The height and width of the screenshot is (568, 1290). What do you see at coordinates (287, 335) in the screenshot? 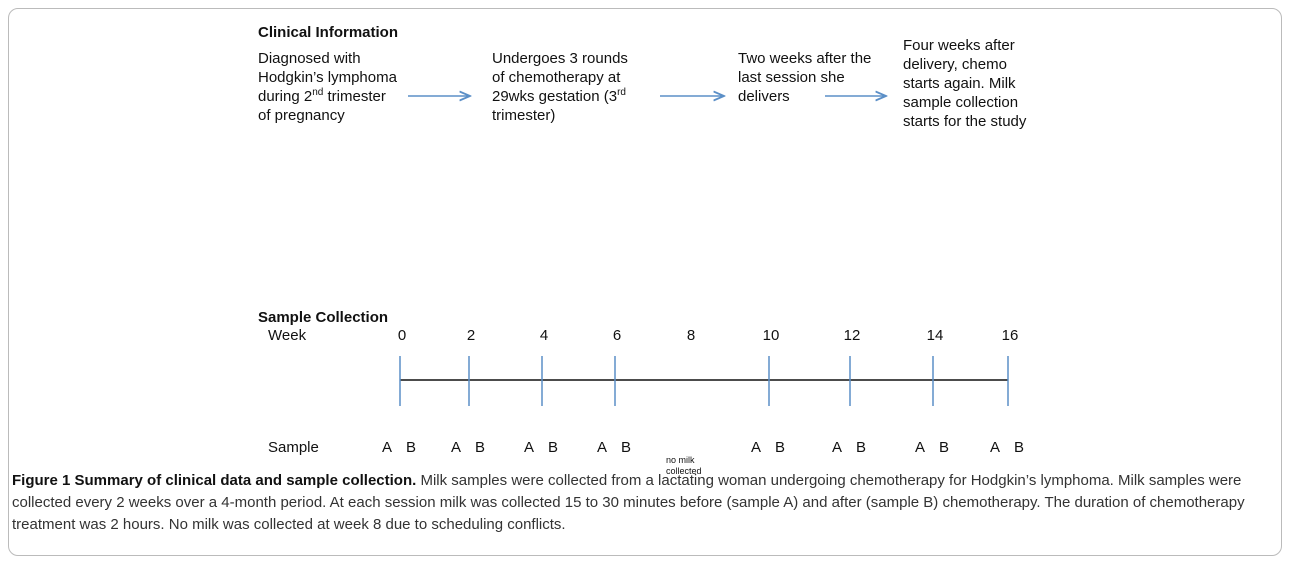
I see `week-label: Week` at bounding box center [287, 335].